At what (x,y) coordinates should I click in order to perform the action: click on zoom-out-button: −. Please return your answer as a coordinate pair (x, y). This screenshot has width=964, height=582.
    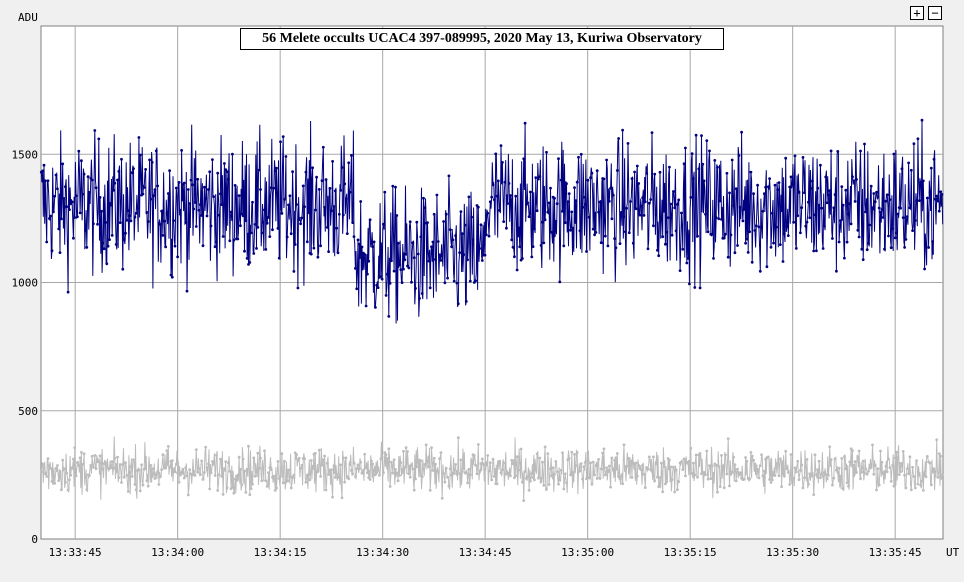
    Looking at the image, I should click on (935, 13).